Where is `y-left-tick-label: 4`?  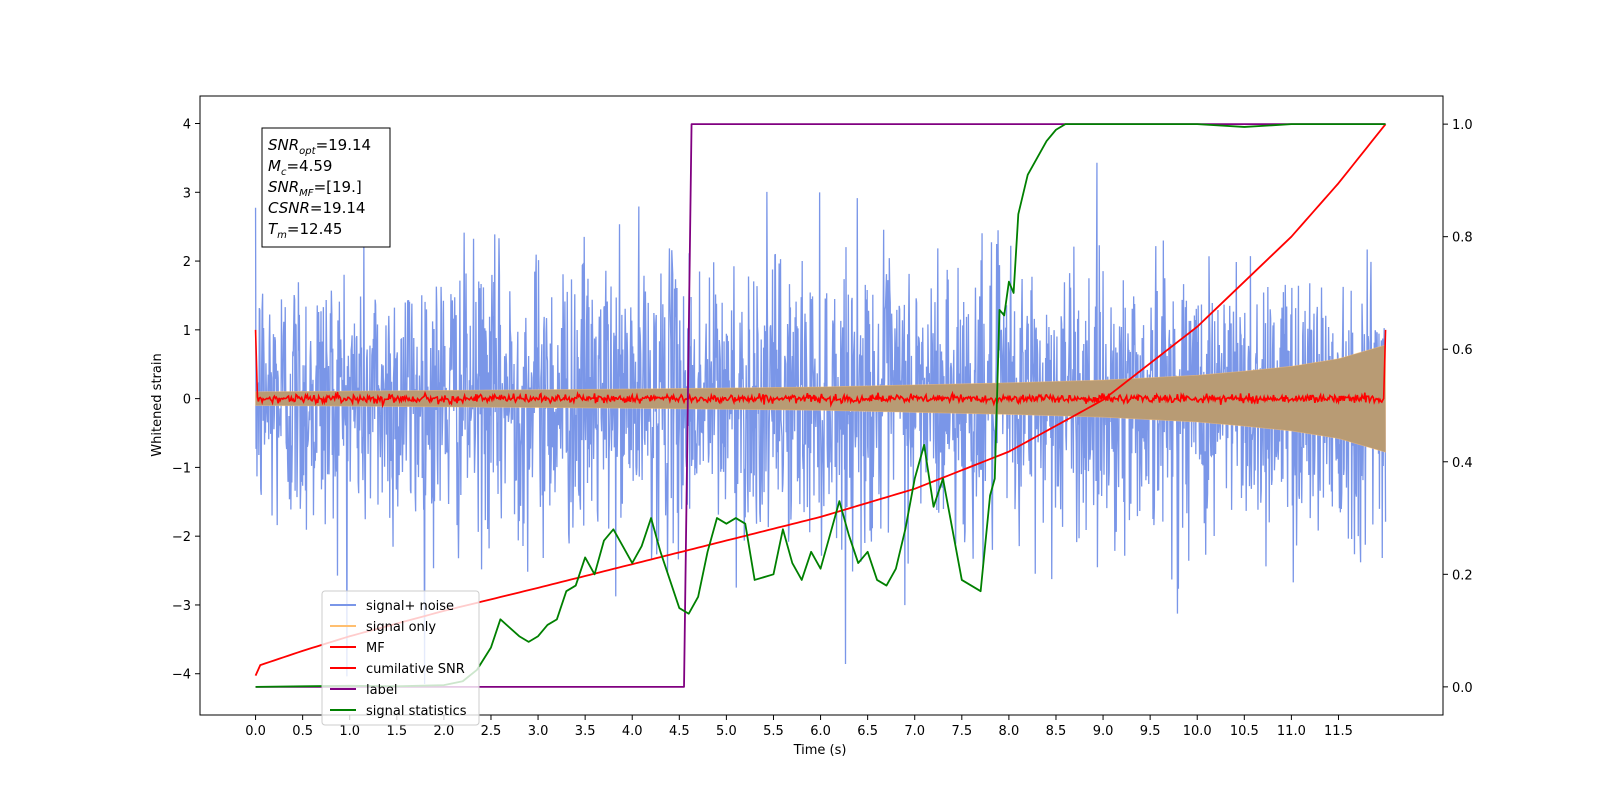 y-left-tick-label: 4 is located at coordinates (187, 125).